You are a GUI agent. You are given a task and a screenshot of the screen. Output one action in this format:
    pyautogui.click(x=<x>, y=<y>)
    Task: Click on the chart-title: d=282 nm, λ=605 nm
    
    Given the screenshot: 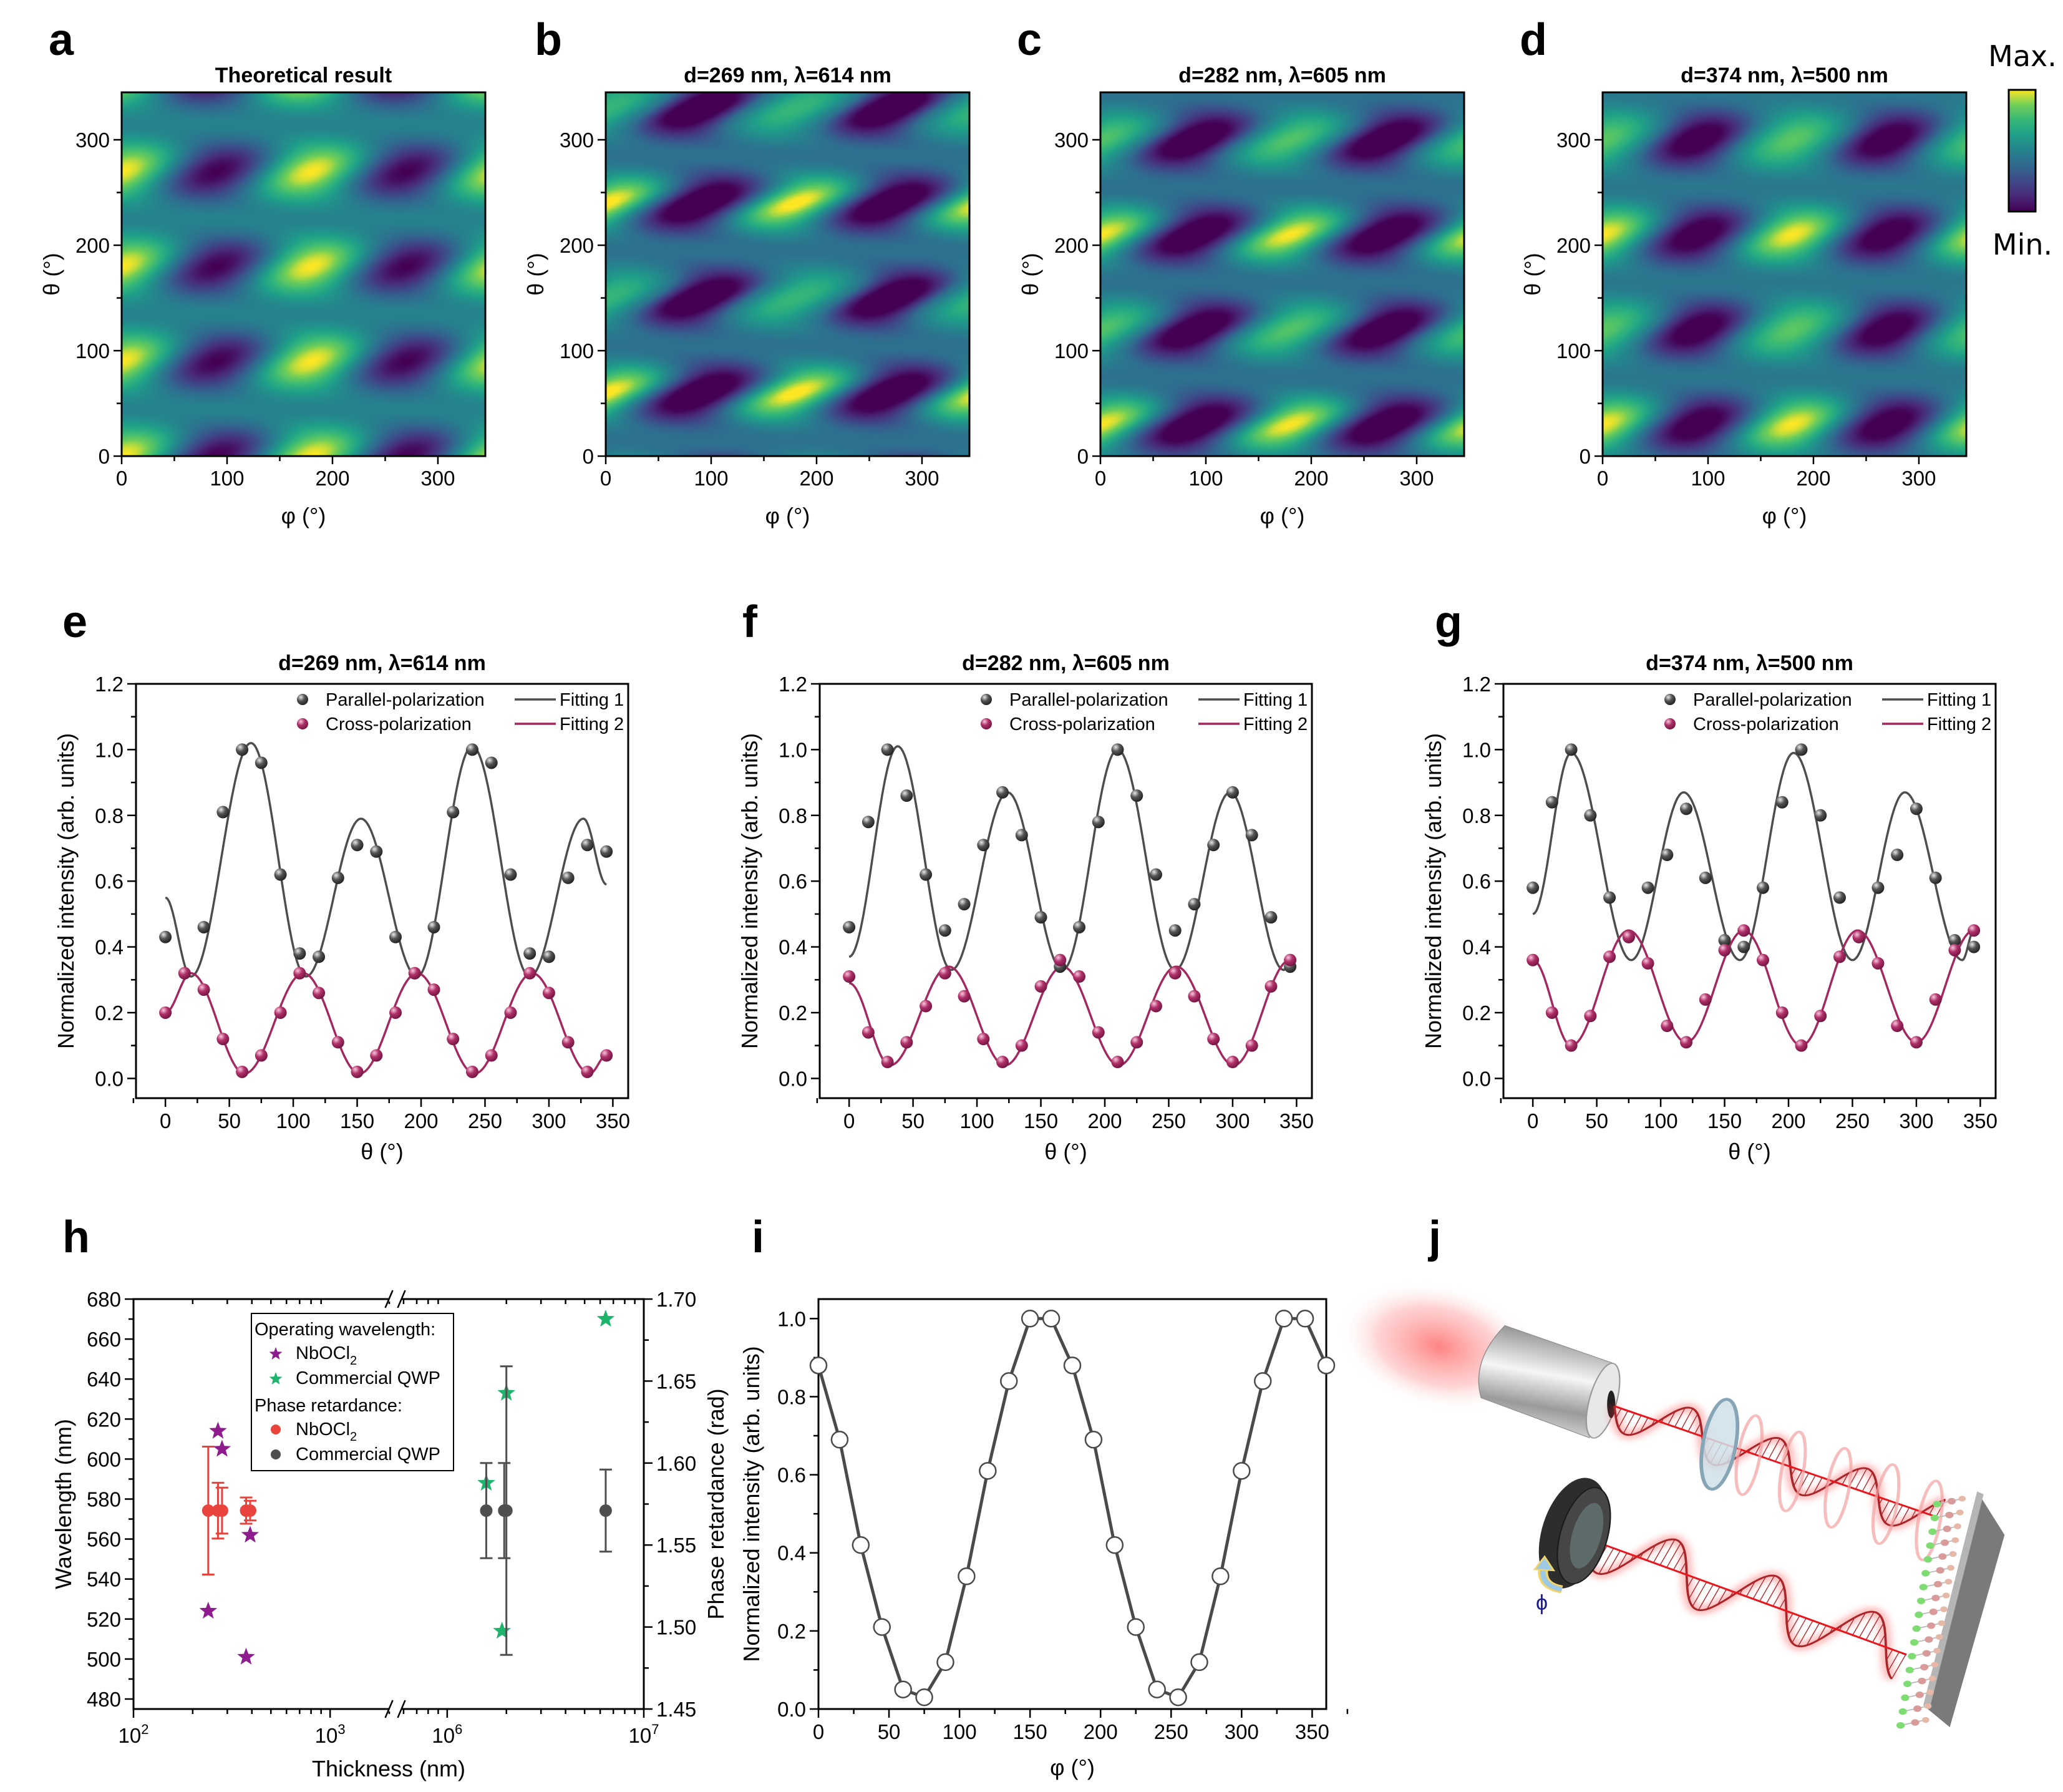 What is the action you would take?
    pyautogui.click(x=1066, y=663)
    